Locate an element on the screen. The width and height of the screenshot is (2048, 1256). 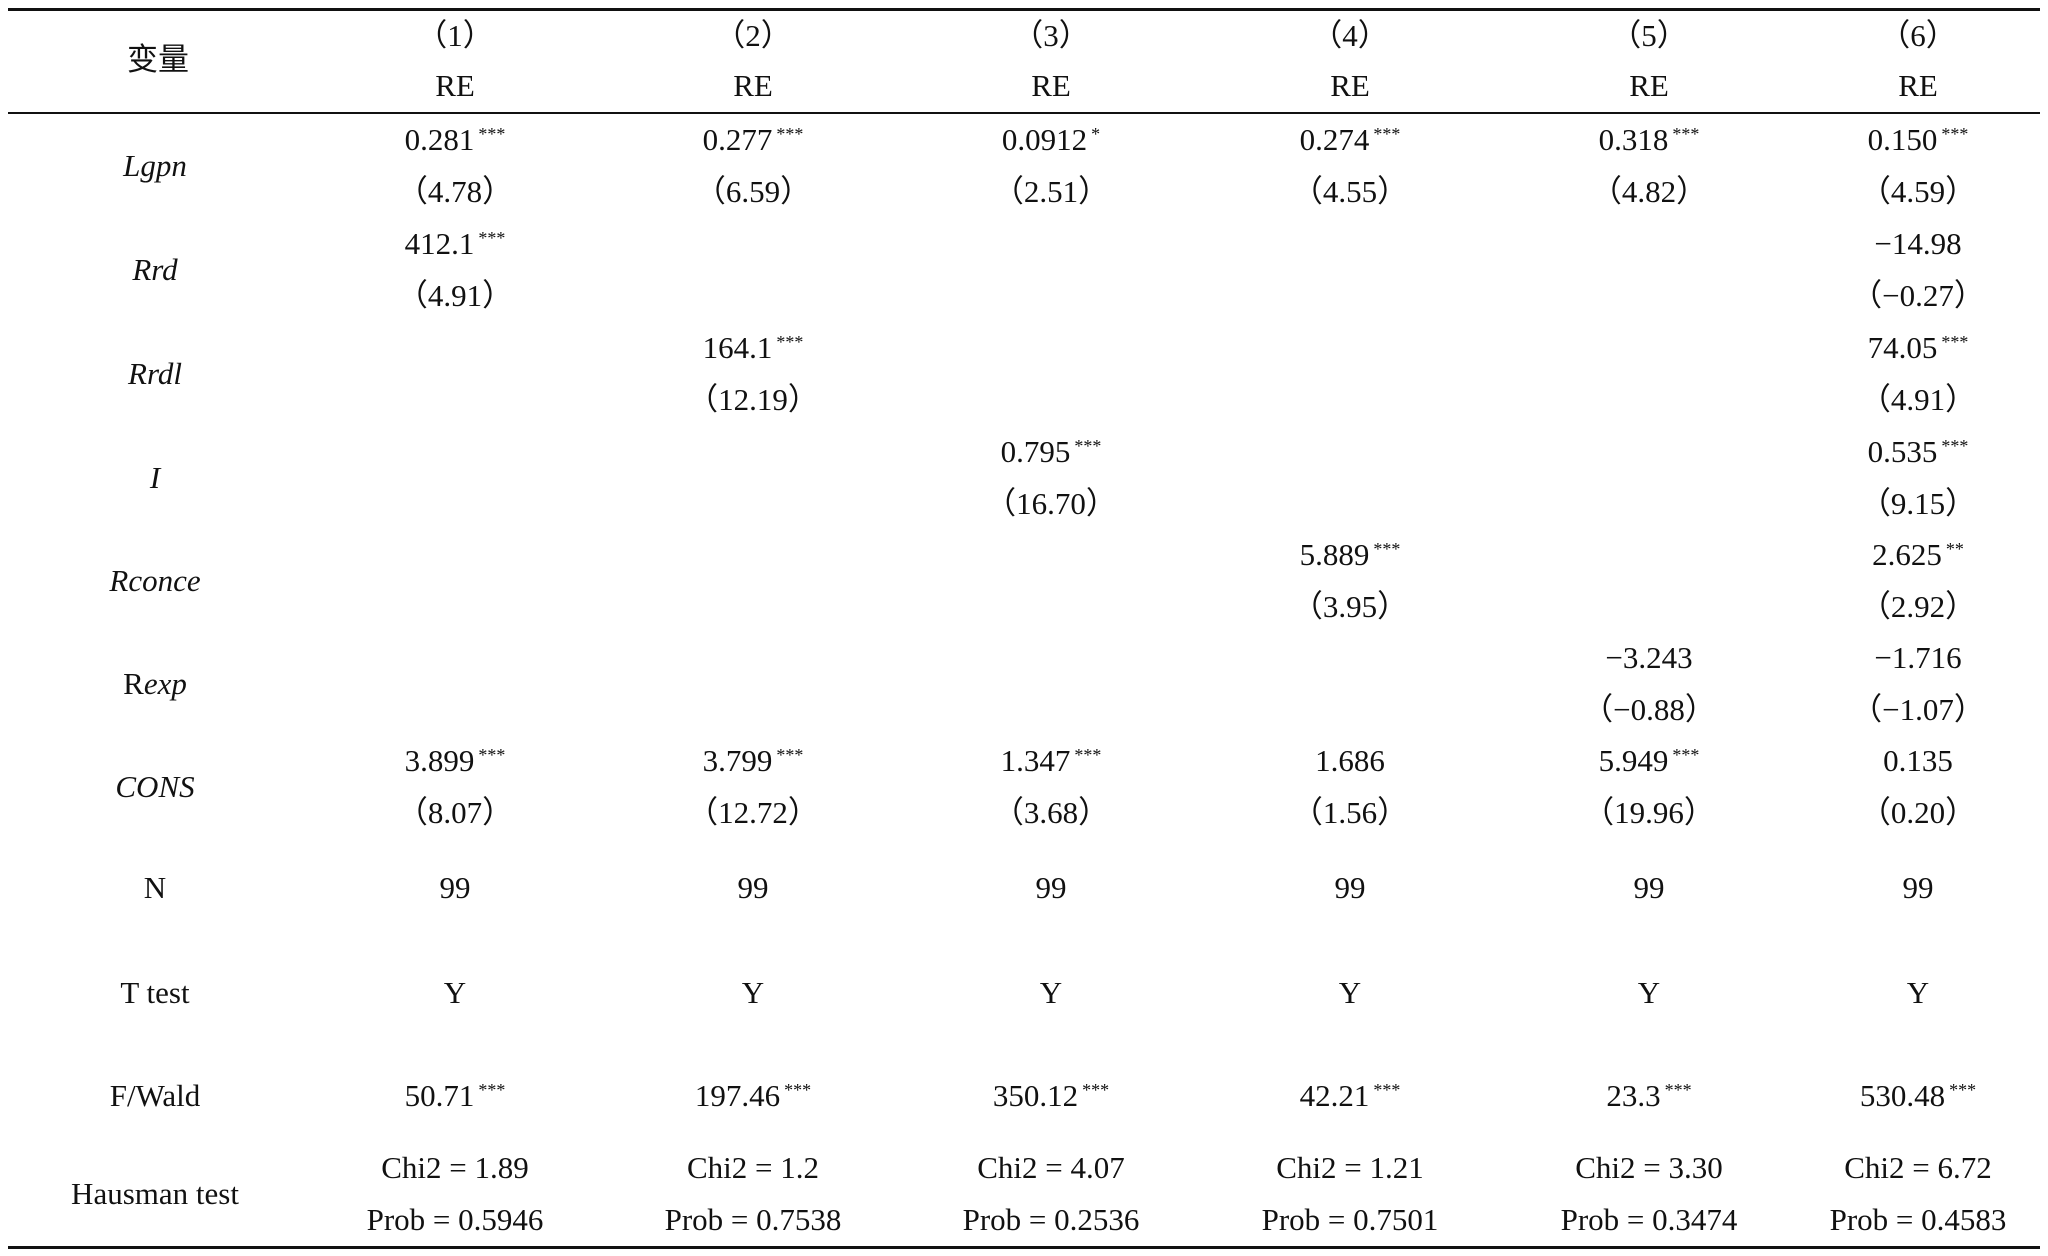
column-number: （3） is located at coordinates (1051, 35).